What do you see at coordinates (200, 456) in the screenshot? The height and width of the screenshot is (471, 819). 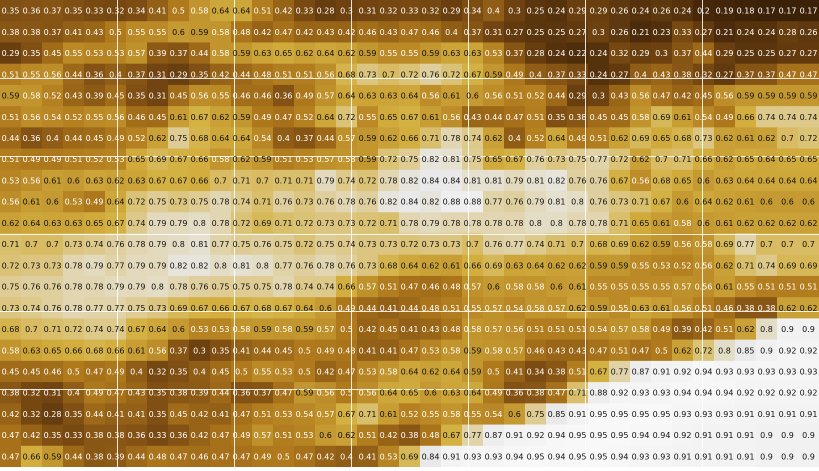 I see `heatmap-cell-label: 0.46` at bounding box center [200, 456].